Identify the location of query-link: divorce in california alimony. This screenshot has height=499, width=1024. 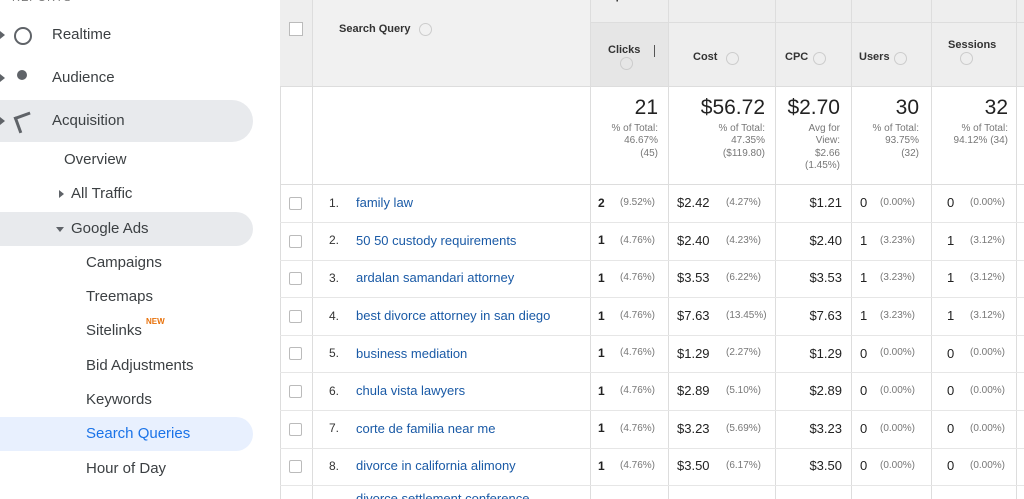
(436, 466).